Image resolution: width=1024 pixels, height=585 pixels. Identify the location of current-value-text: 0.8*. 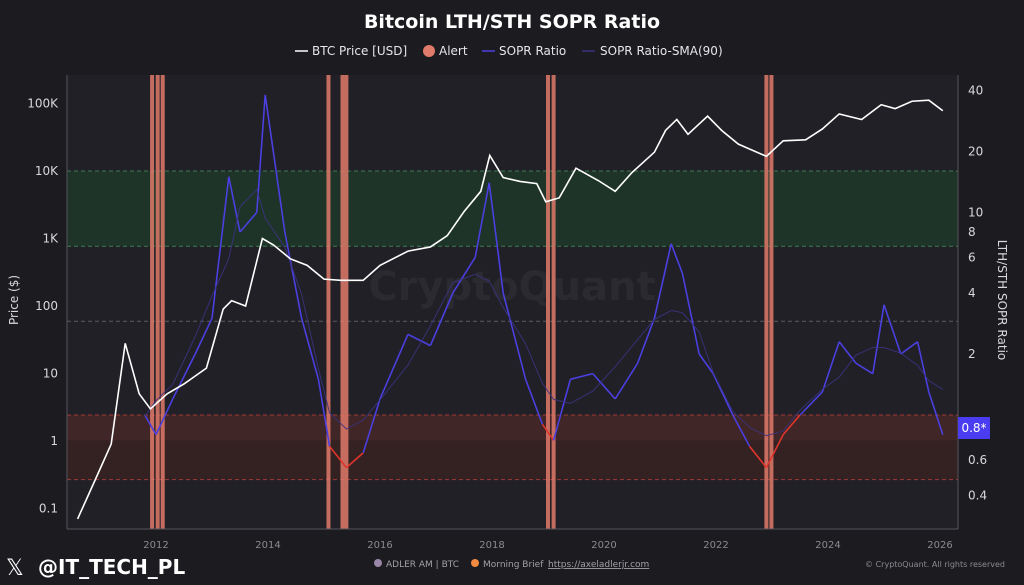
(973, 428).